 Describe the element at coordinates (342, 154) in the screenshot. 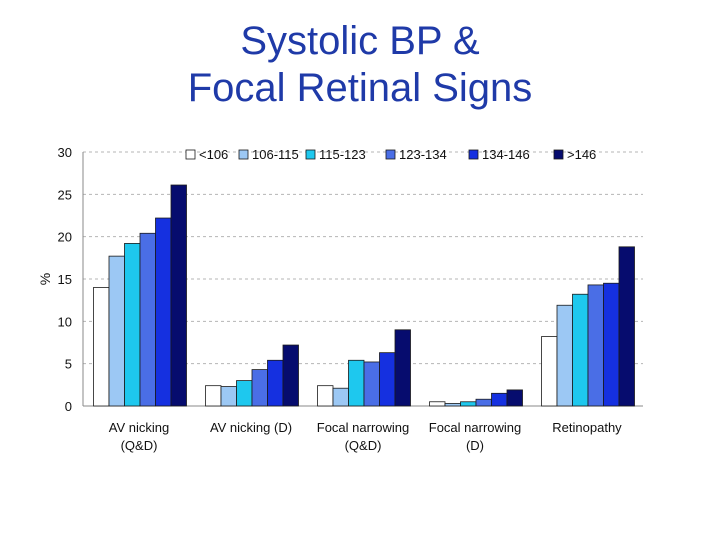

I see `legend-label: 115-123` at that location.